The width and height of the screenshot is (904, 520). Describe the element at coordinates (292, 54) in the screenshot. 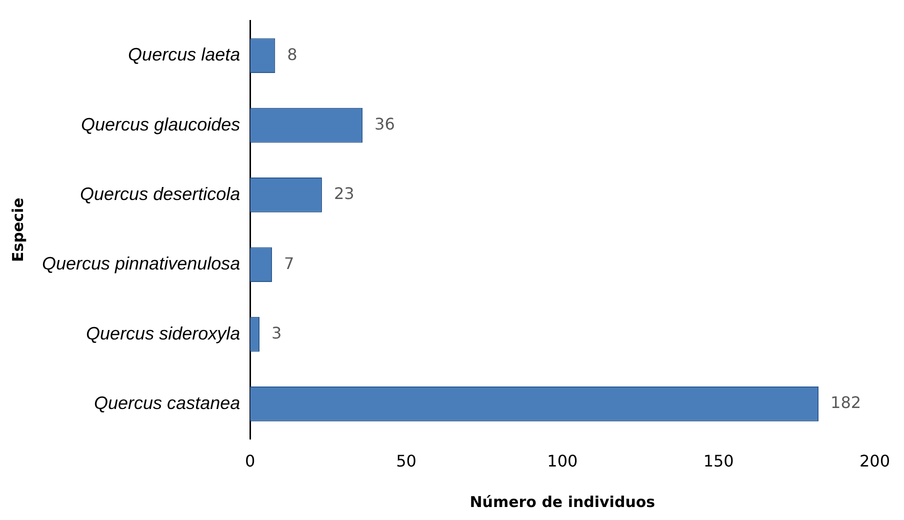

I see `data-label: 8` at that location.